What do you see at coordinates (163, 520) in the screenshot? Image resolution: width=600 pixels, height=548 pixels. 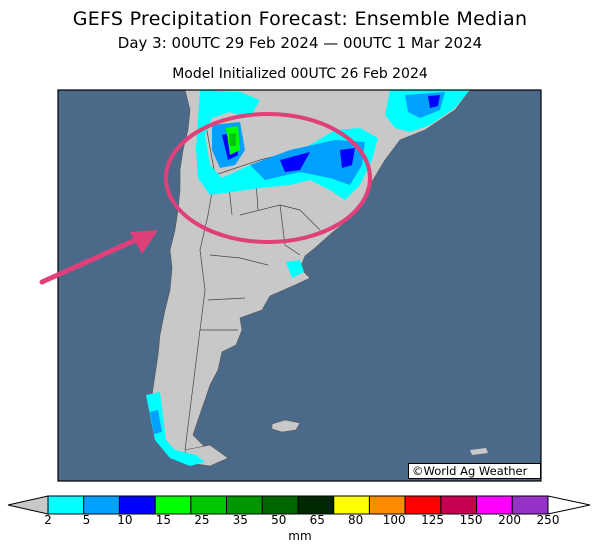 I see `scale-tick-label: 15` at bounding box center [163, 520].